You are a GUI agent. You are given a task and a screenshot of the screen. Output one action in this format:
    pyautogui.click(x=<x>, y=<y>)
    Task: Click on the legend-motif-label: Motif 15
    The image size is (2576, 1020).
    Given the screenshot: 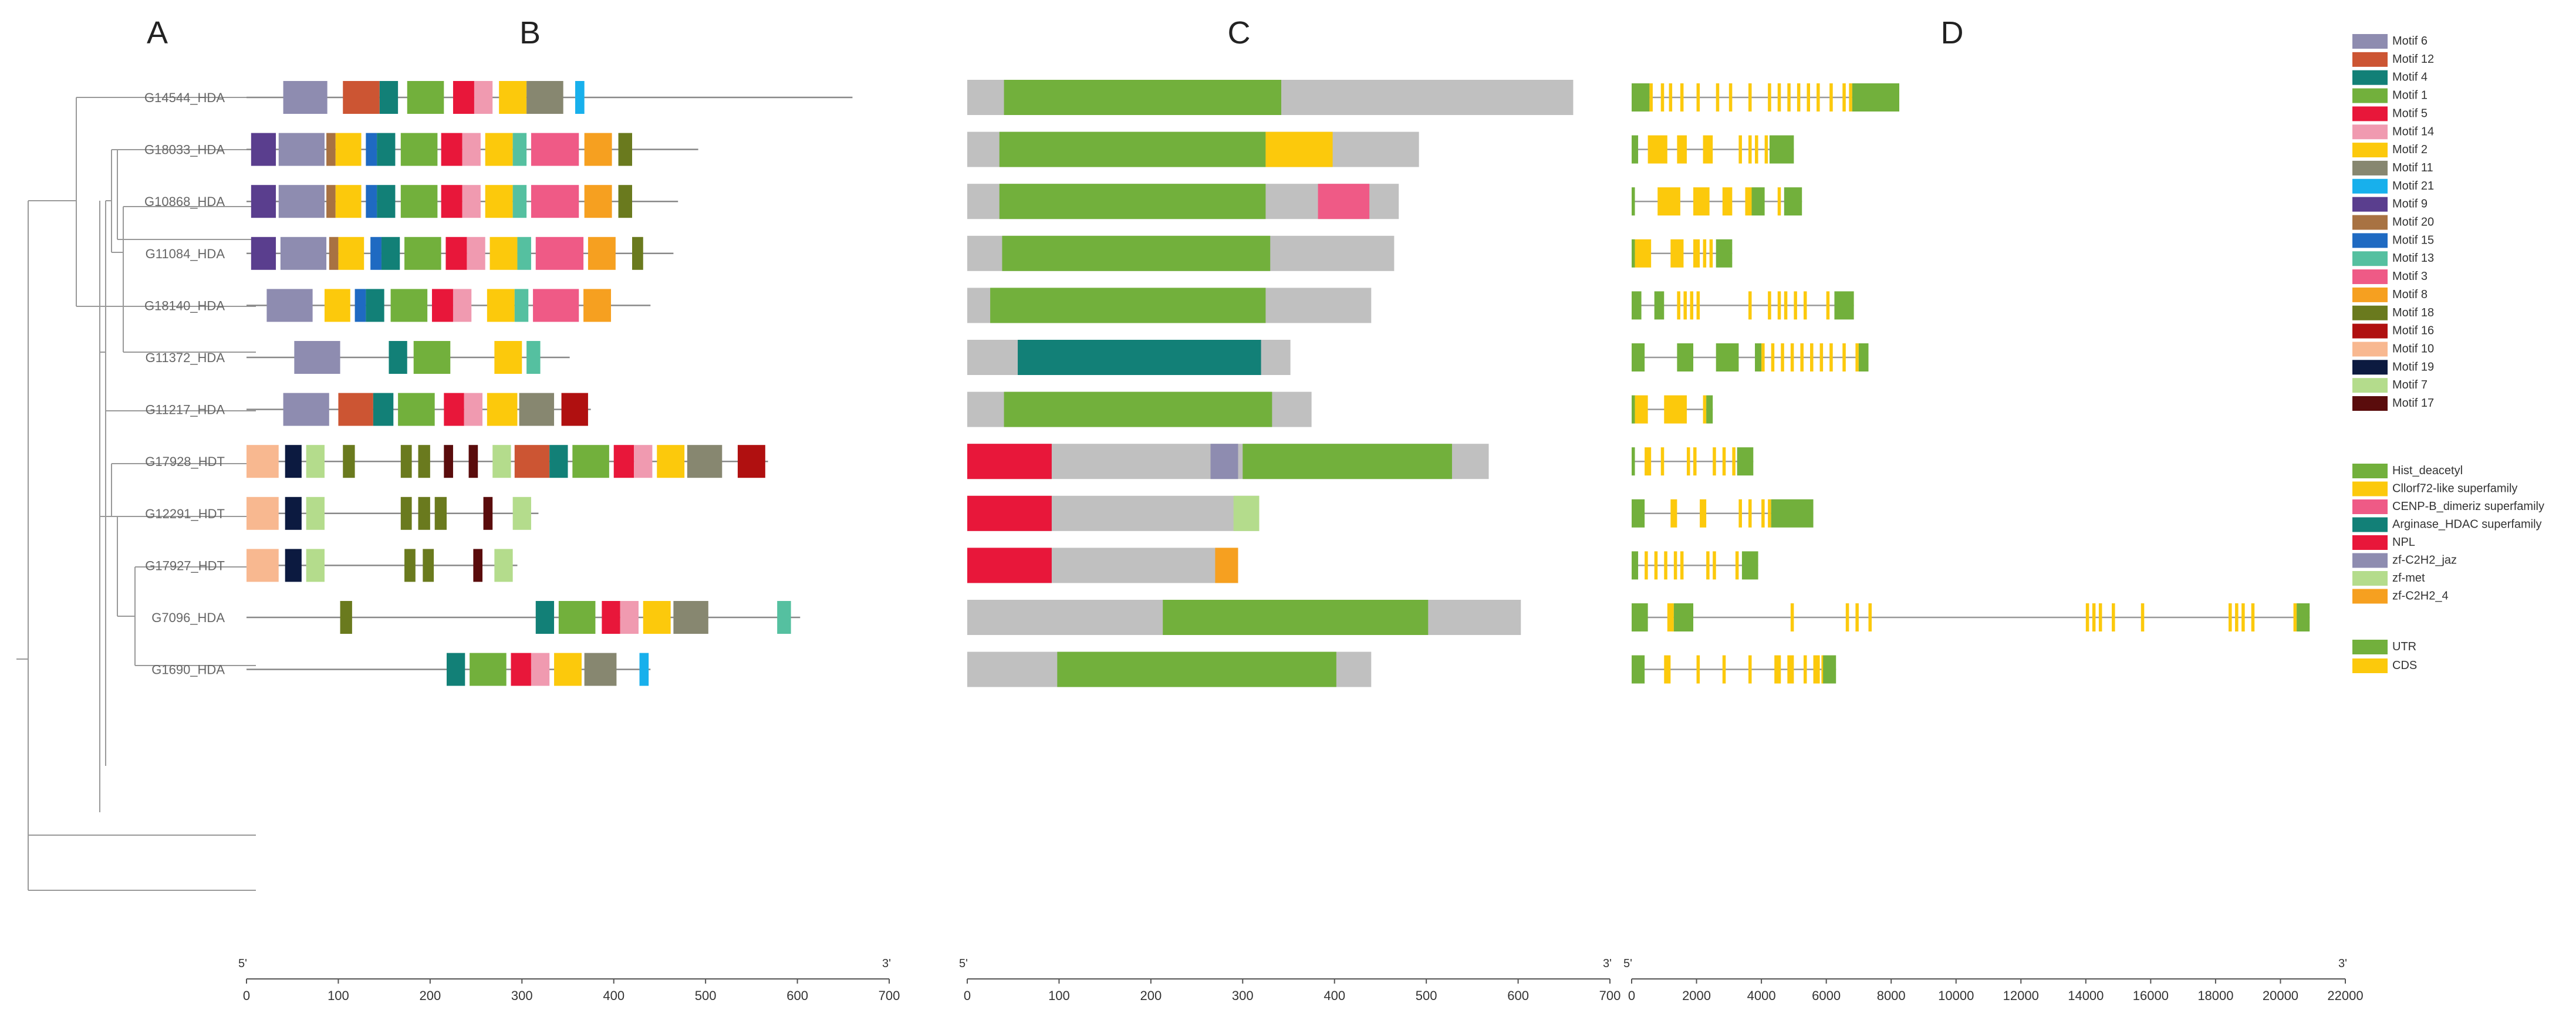 What is the action you would take?
    pyautogui.click(x=2413, y=240)
    